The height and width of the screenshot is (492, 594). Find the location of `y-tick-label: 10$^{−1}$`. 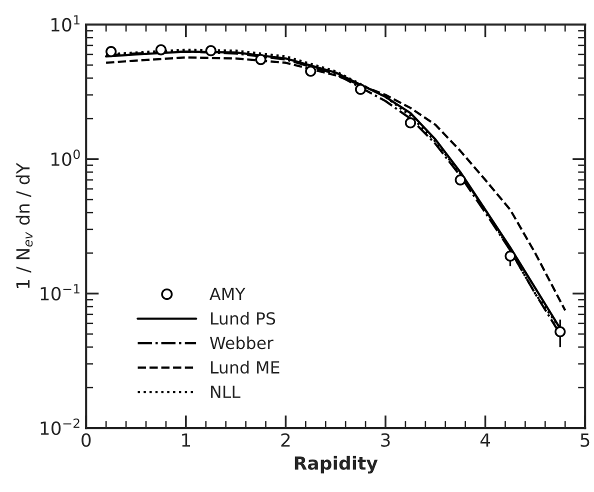

y-tick-label: 10$^{−1}$ is located at coordinates (60, 292).